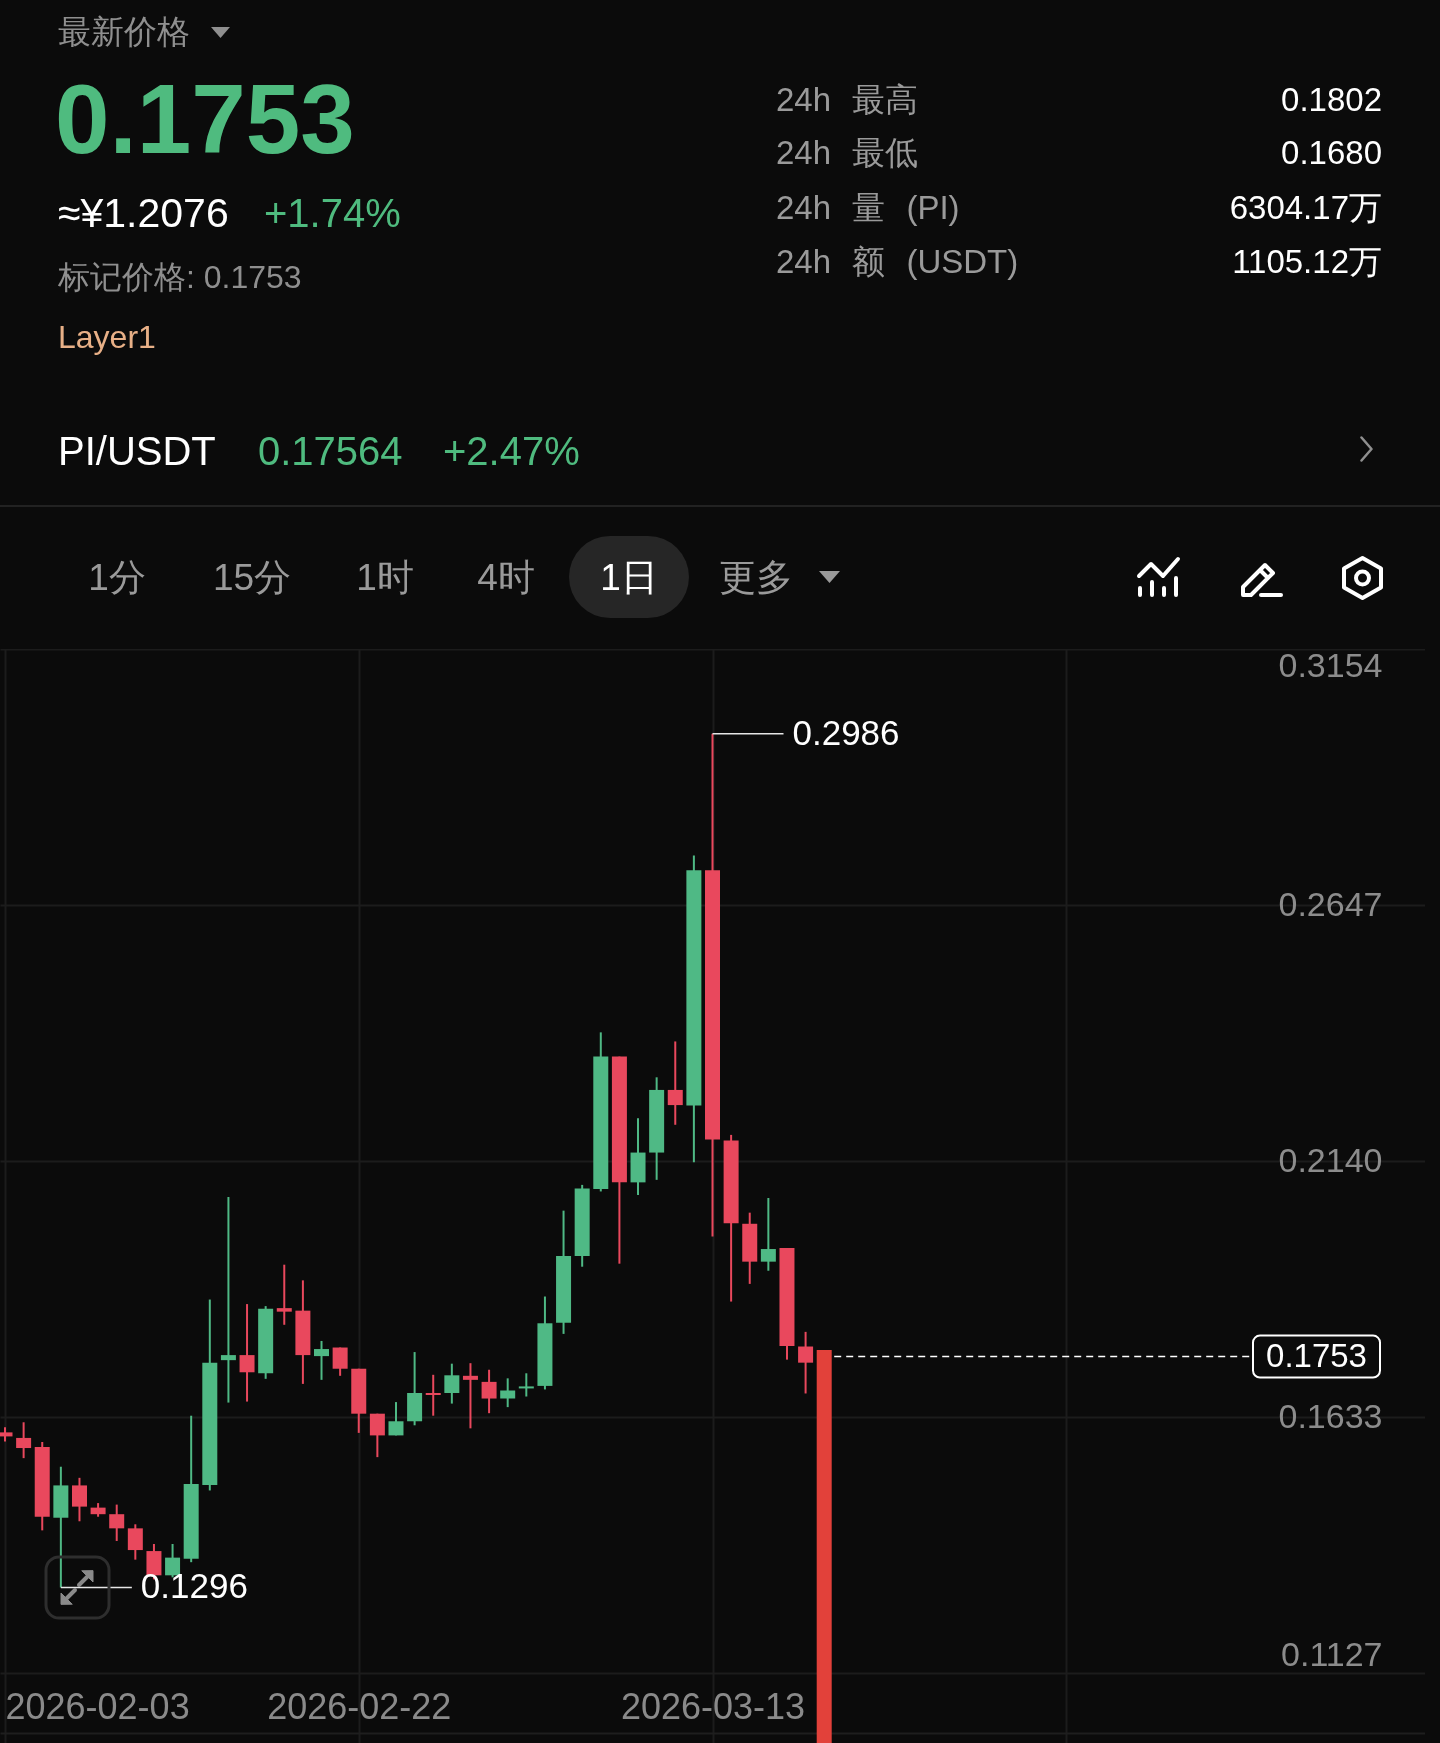  Describe the element at coordinates (1331, 152) in the screenshot. I see `text: 0.1680` at that location.